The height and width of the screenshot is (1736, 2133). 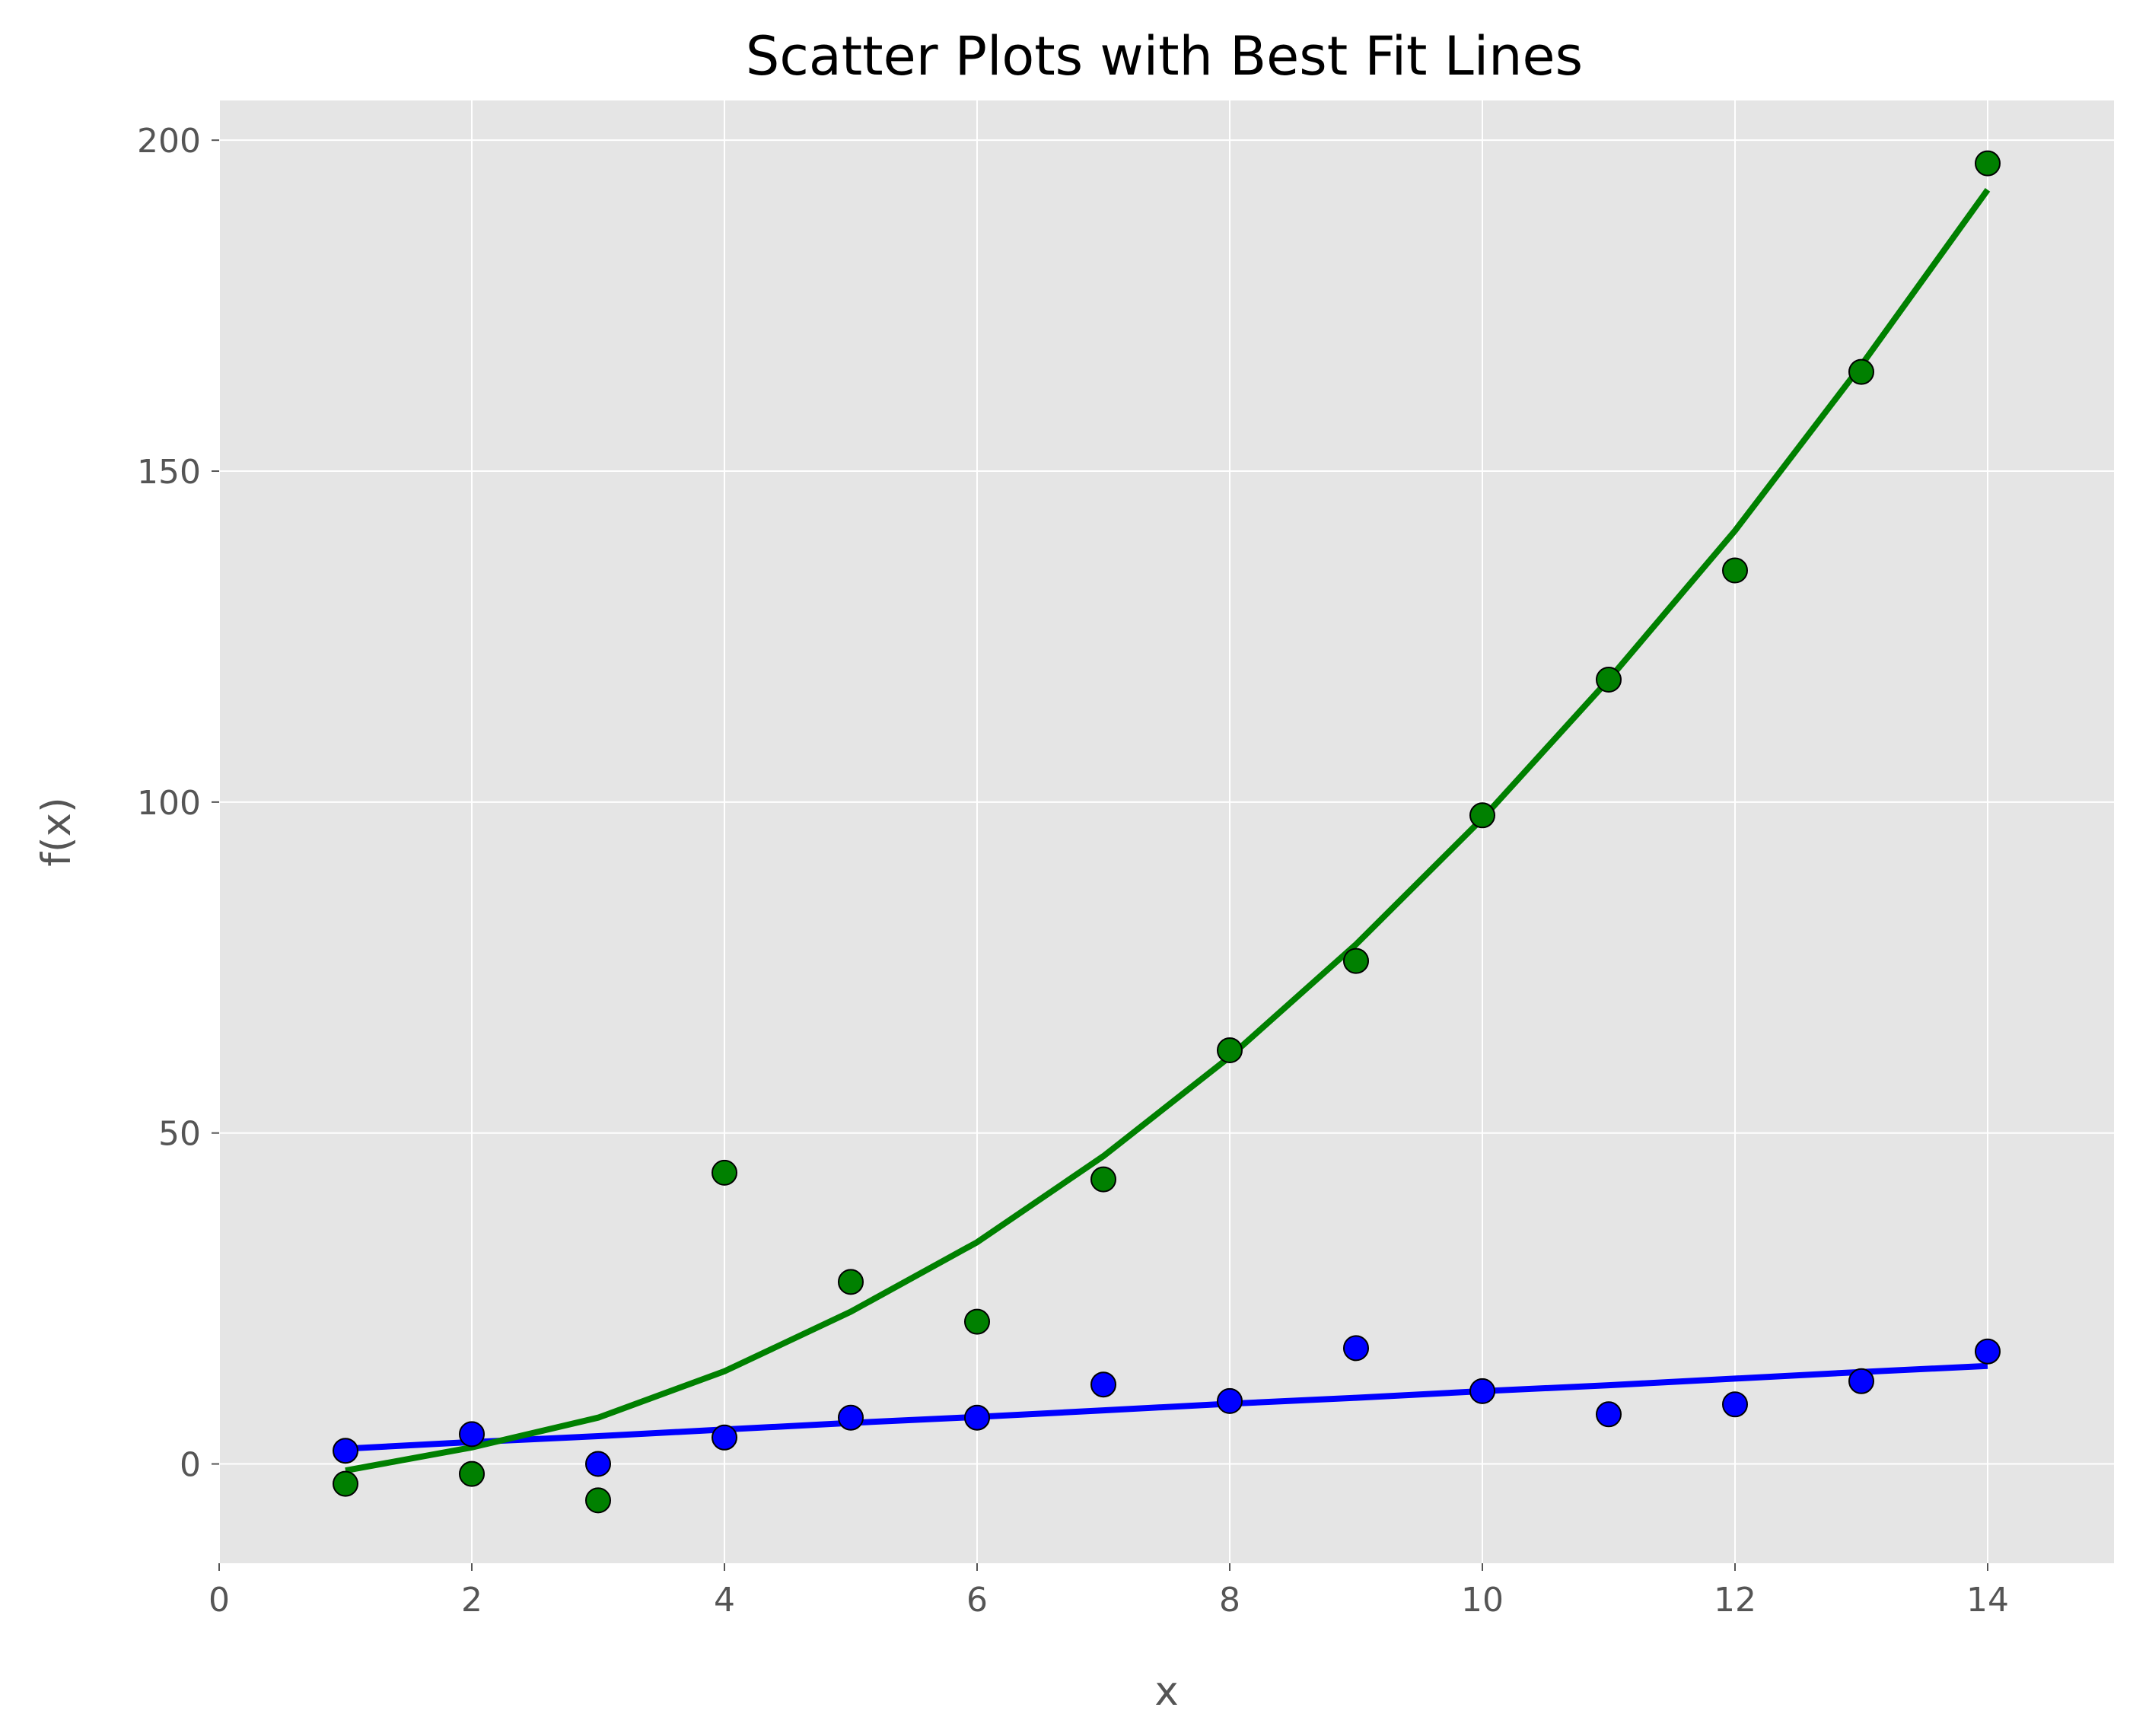 I want to click on y-tick-label: 50, so click(x=180, y=1134).